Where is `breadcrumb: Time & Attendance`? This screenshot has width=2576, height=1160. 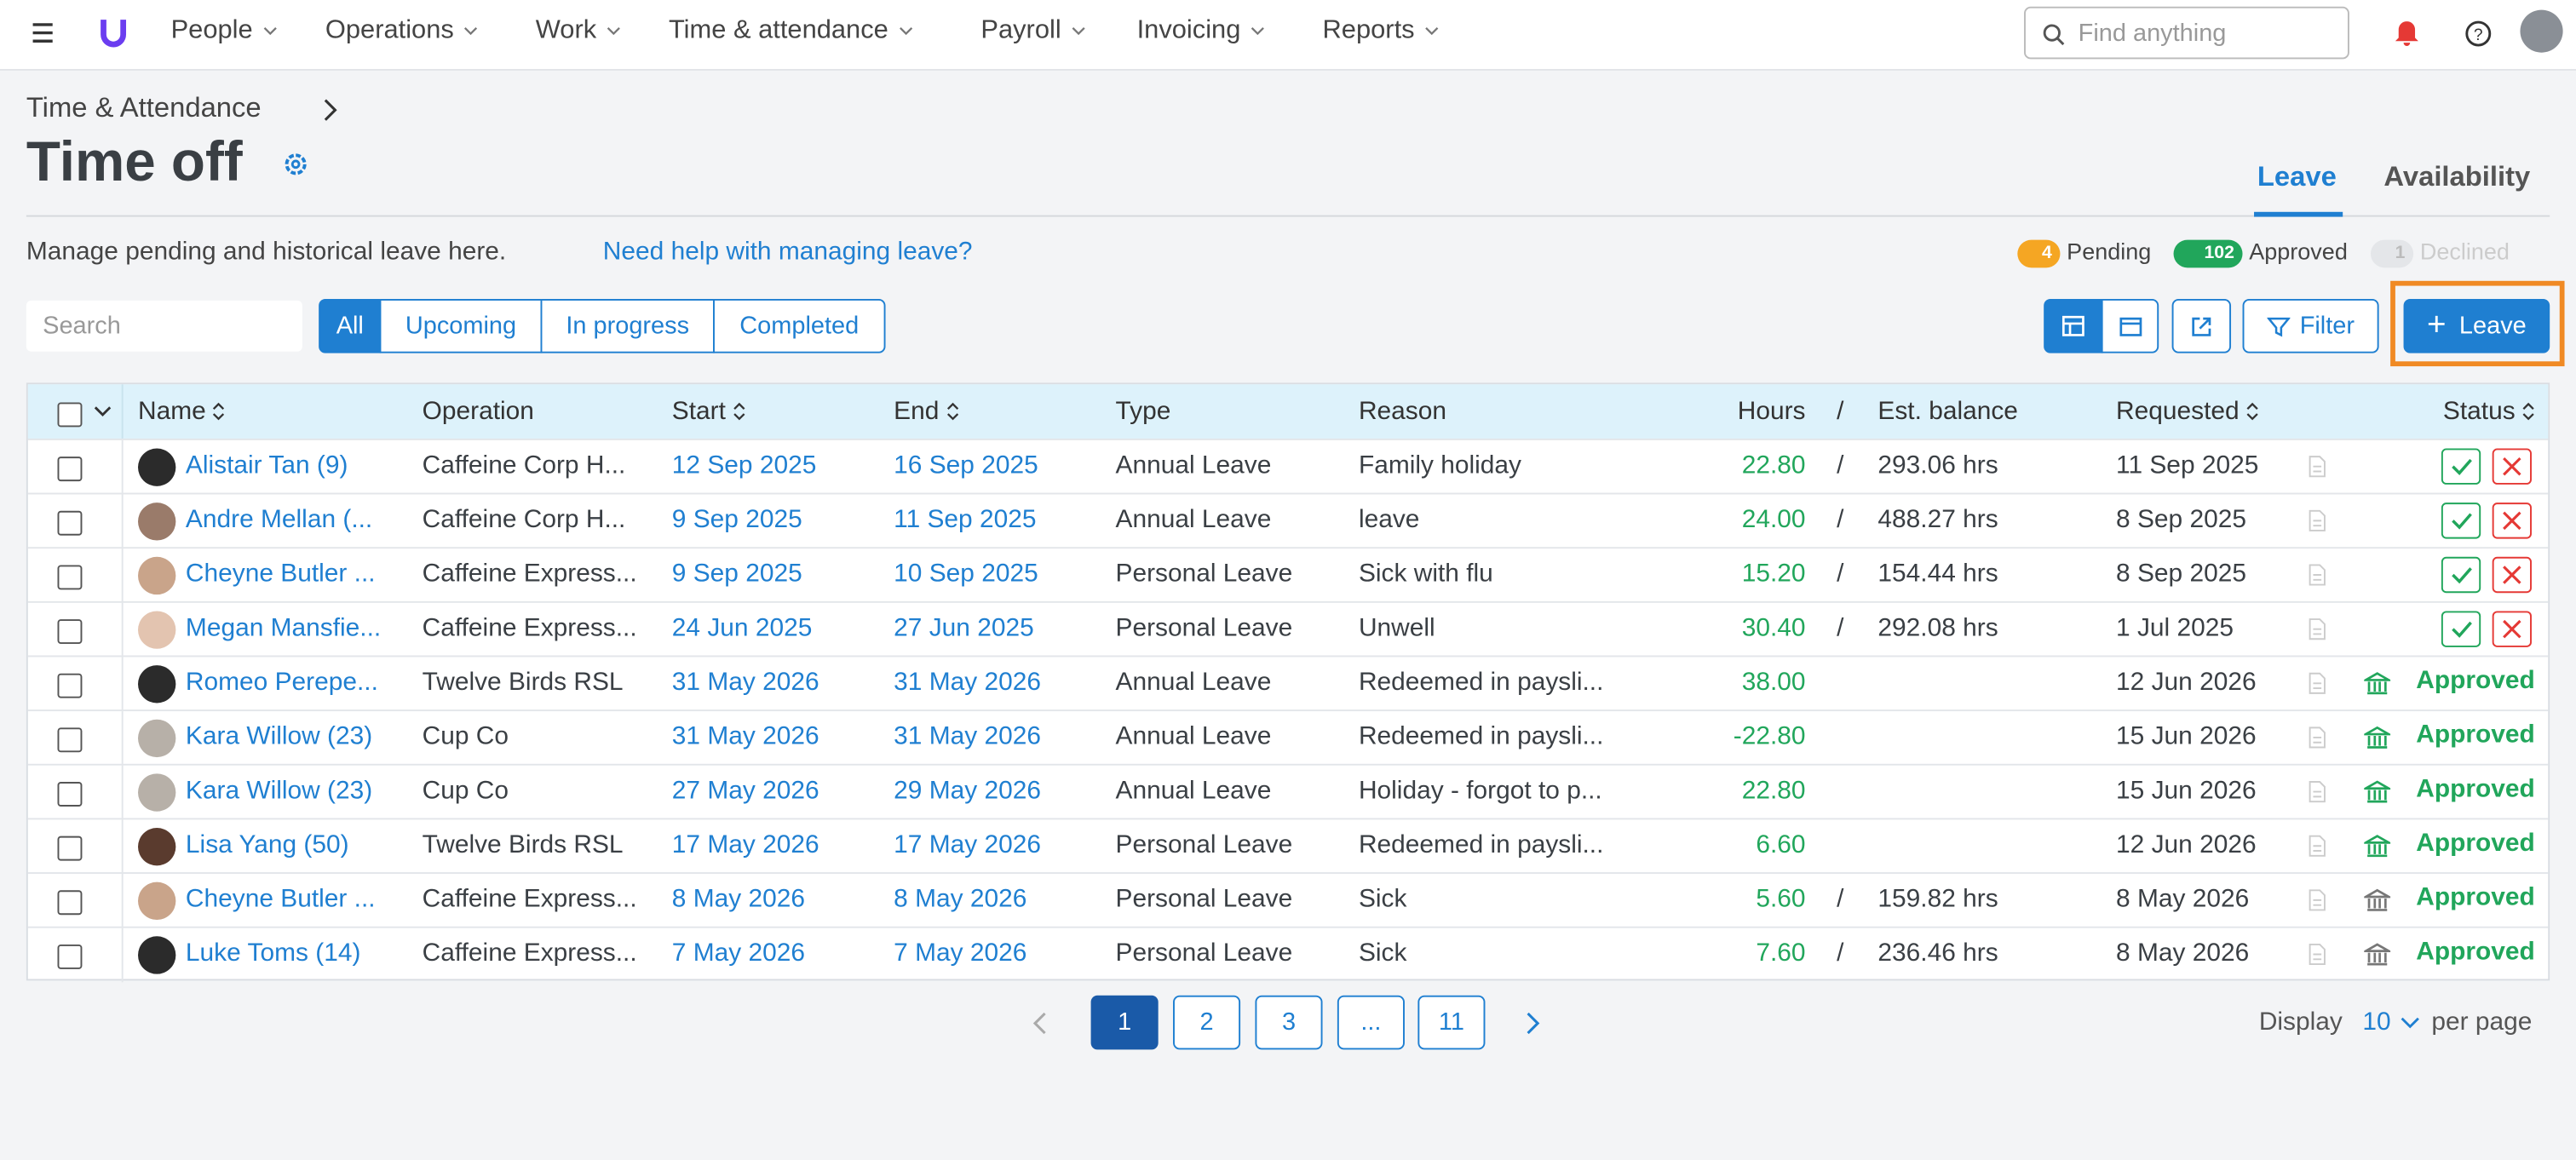
breadcrumb: Time & Attendance is located at coordinates (144, 107).